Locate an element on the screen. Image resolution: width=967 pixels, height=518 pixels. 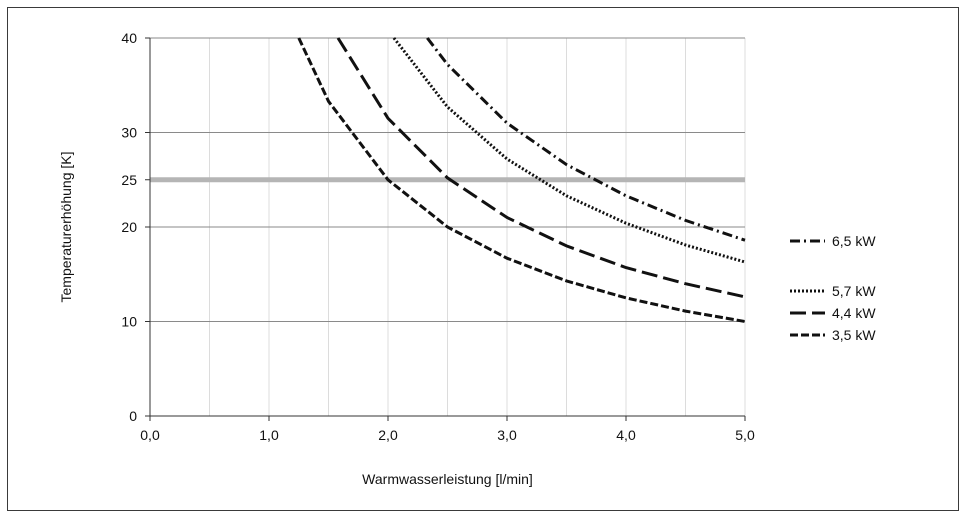
x-tick-label: 2,0 is located at coordinates (388, 435).